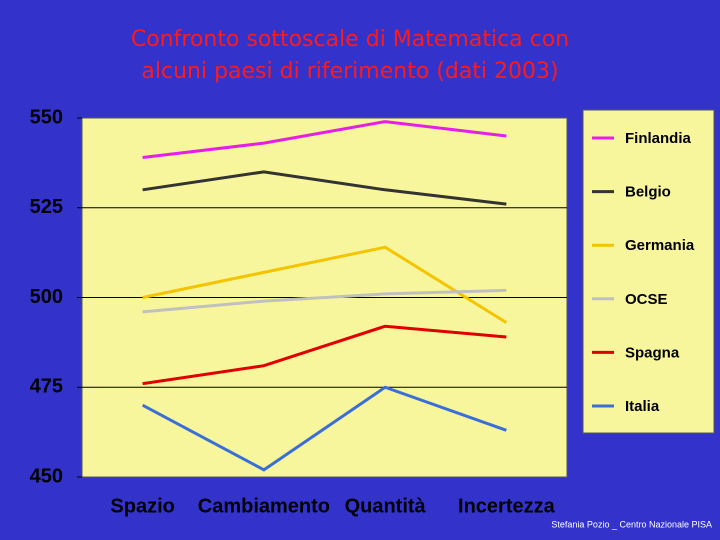 This screenshot has width=720, height=540. I want to click on x-tick-label: Spazio, so click(142, 506).